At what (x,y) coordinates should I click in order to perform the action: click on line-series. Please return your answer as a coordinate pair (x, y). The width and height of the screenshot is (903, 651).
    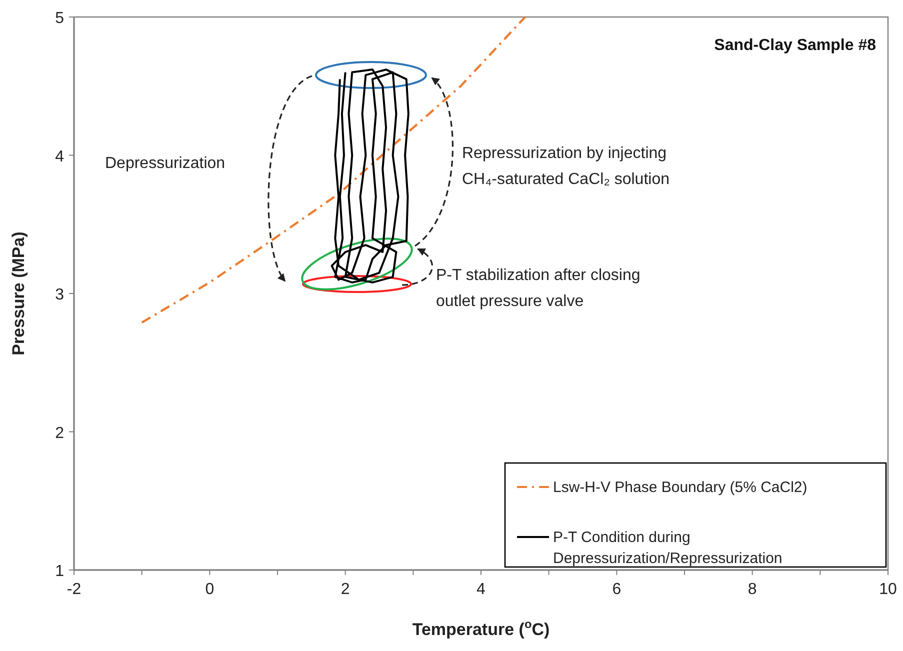
    Looking at the image, I should click on (370, 176).